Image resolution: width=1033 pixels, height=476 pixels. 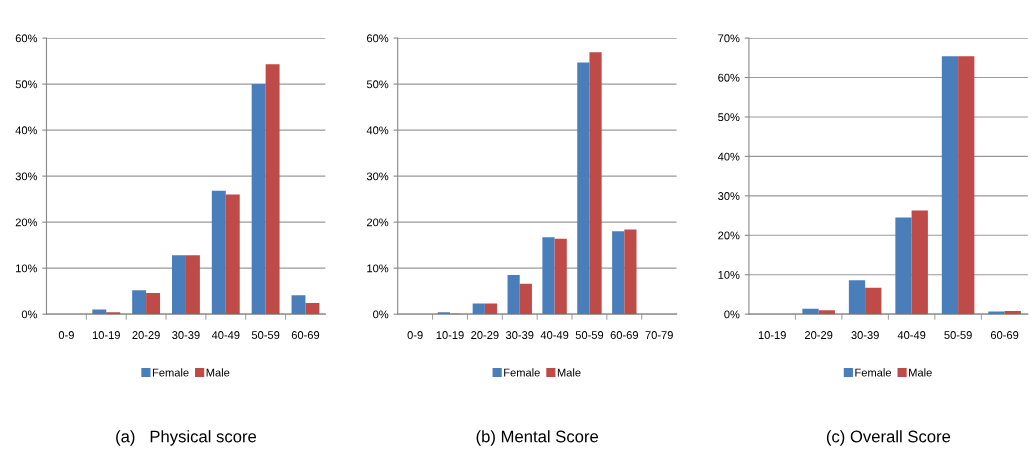 I want to click on text: (c) Overall Score, so click(x=888, y=438).